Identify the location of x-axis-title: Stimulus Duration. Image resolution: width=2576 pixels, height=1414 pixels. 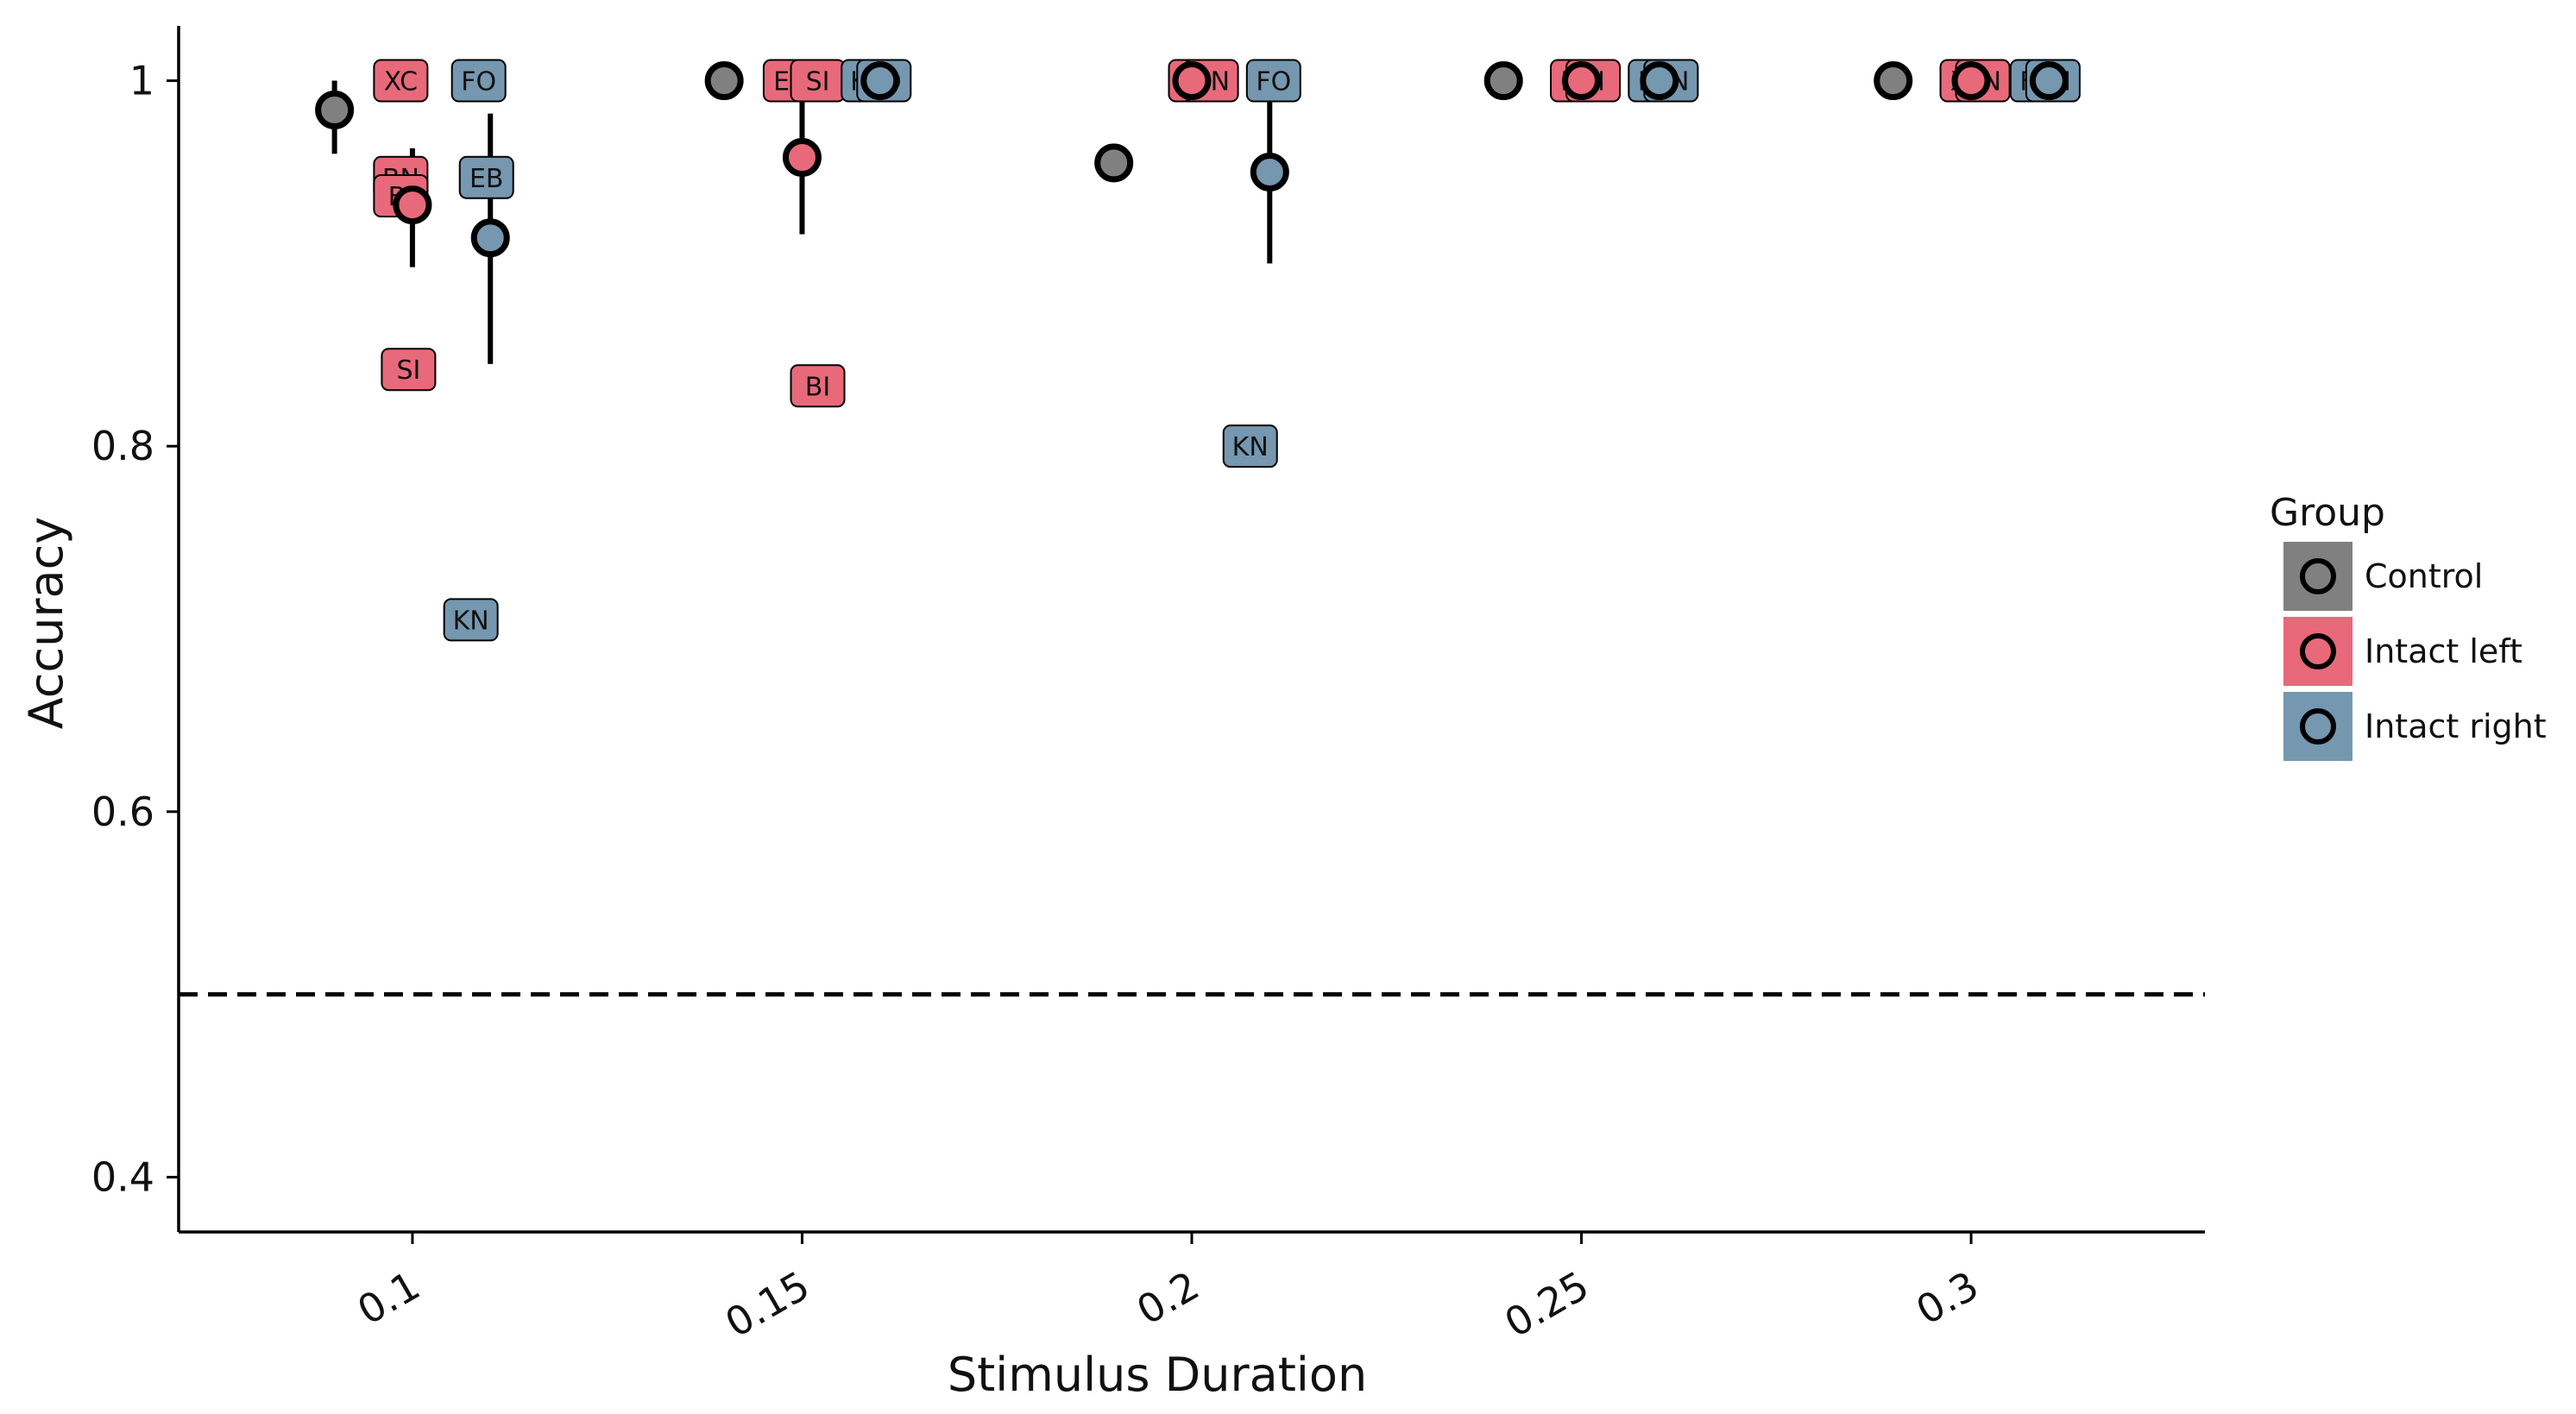
(1157, 1375).